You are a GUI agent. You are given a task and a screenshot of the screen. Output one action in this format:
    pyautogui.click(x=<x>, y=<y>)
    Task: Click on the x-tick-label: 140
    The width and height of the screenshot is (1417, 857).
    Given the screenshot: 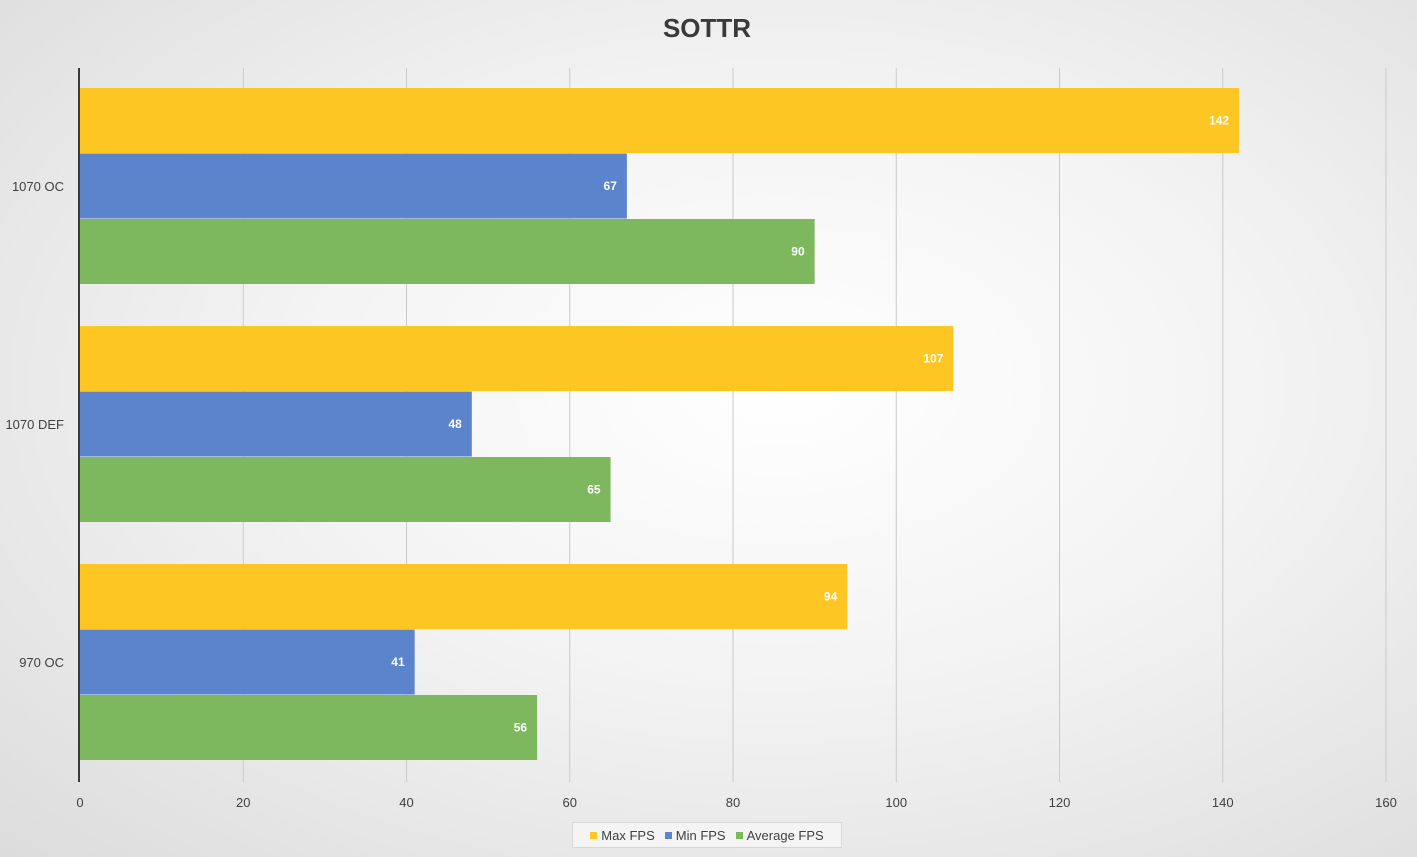 What is the action you would take?
    pyautogui.click(x=1223, y=802)
    